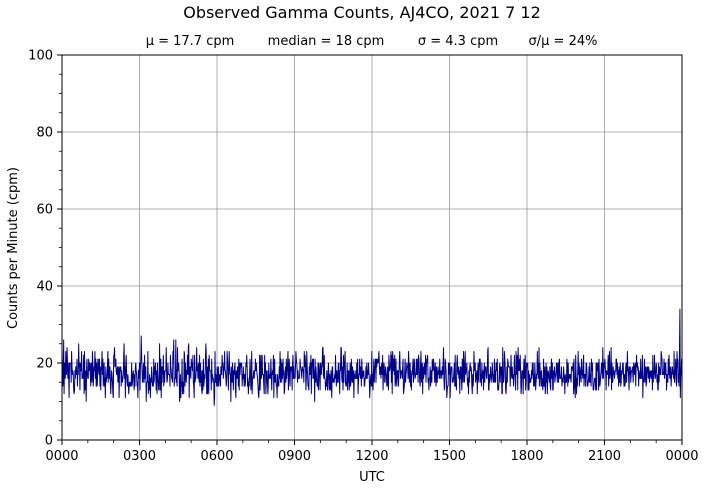  Describe the element at coordinates (190, 41) in the screenshot. I see `stats-mean: μ = 17.7 cpm` at that location.